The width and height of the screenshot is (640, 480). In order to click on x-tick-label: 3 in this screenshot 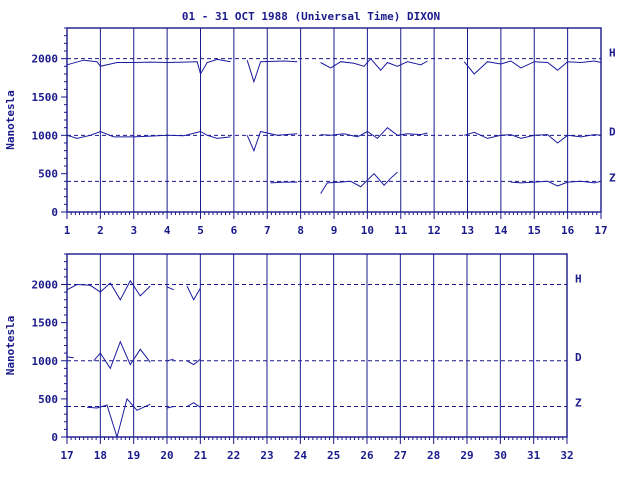, I will do `click(133, 230)`.